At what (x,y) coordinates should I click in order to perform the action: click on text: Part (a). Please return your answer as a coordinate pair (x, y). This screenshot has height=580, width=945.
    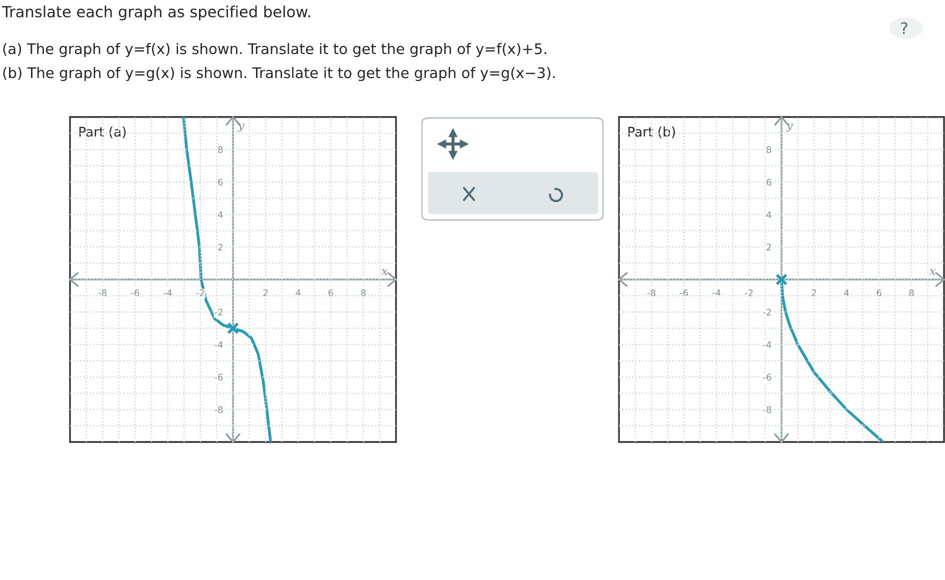
    Looking at the image, I should click on (102, 132).